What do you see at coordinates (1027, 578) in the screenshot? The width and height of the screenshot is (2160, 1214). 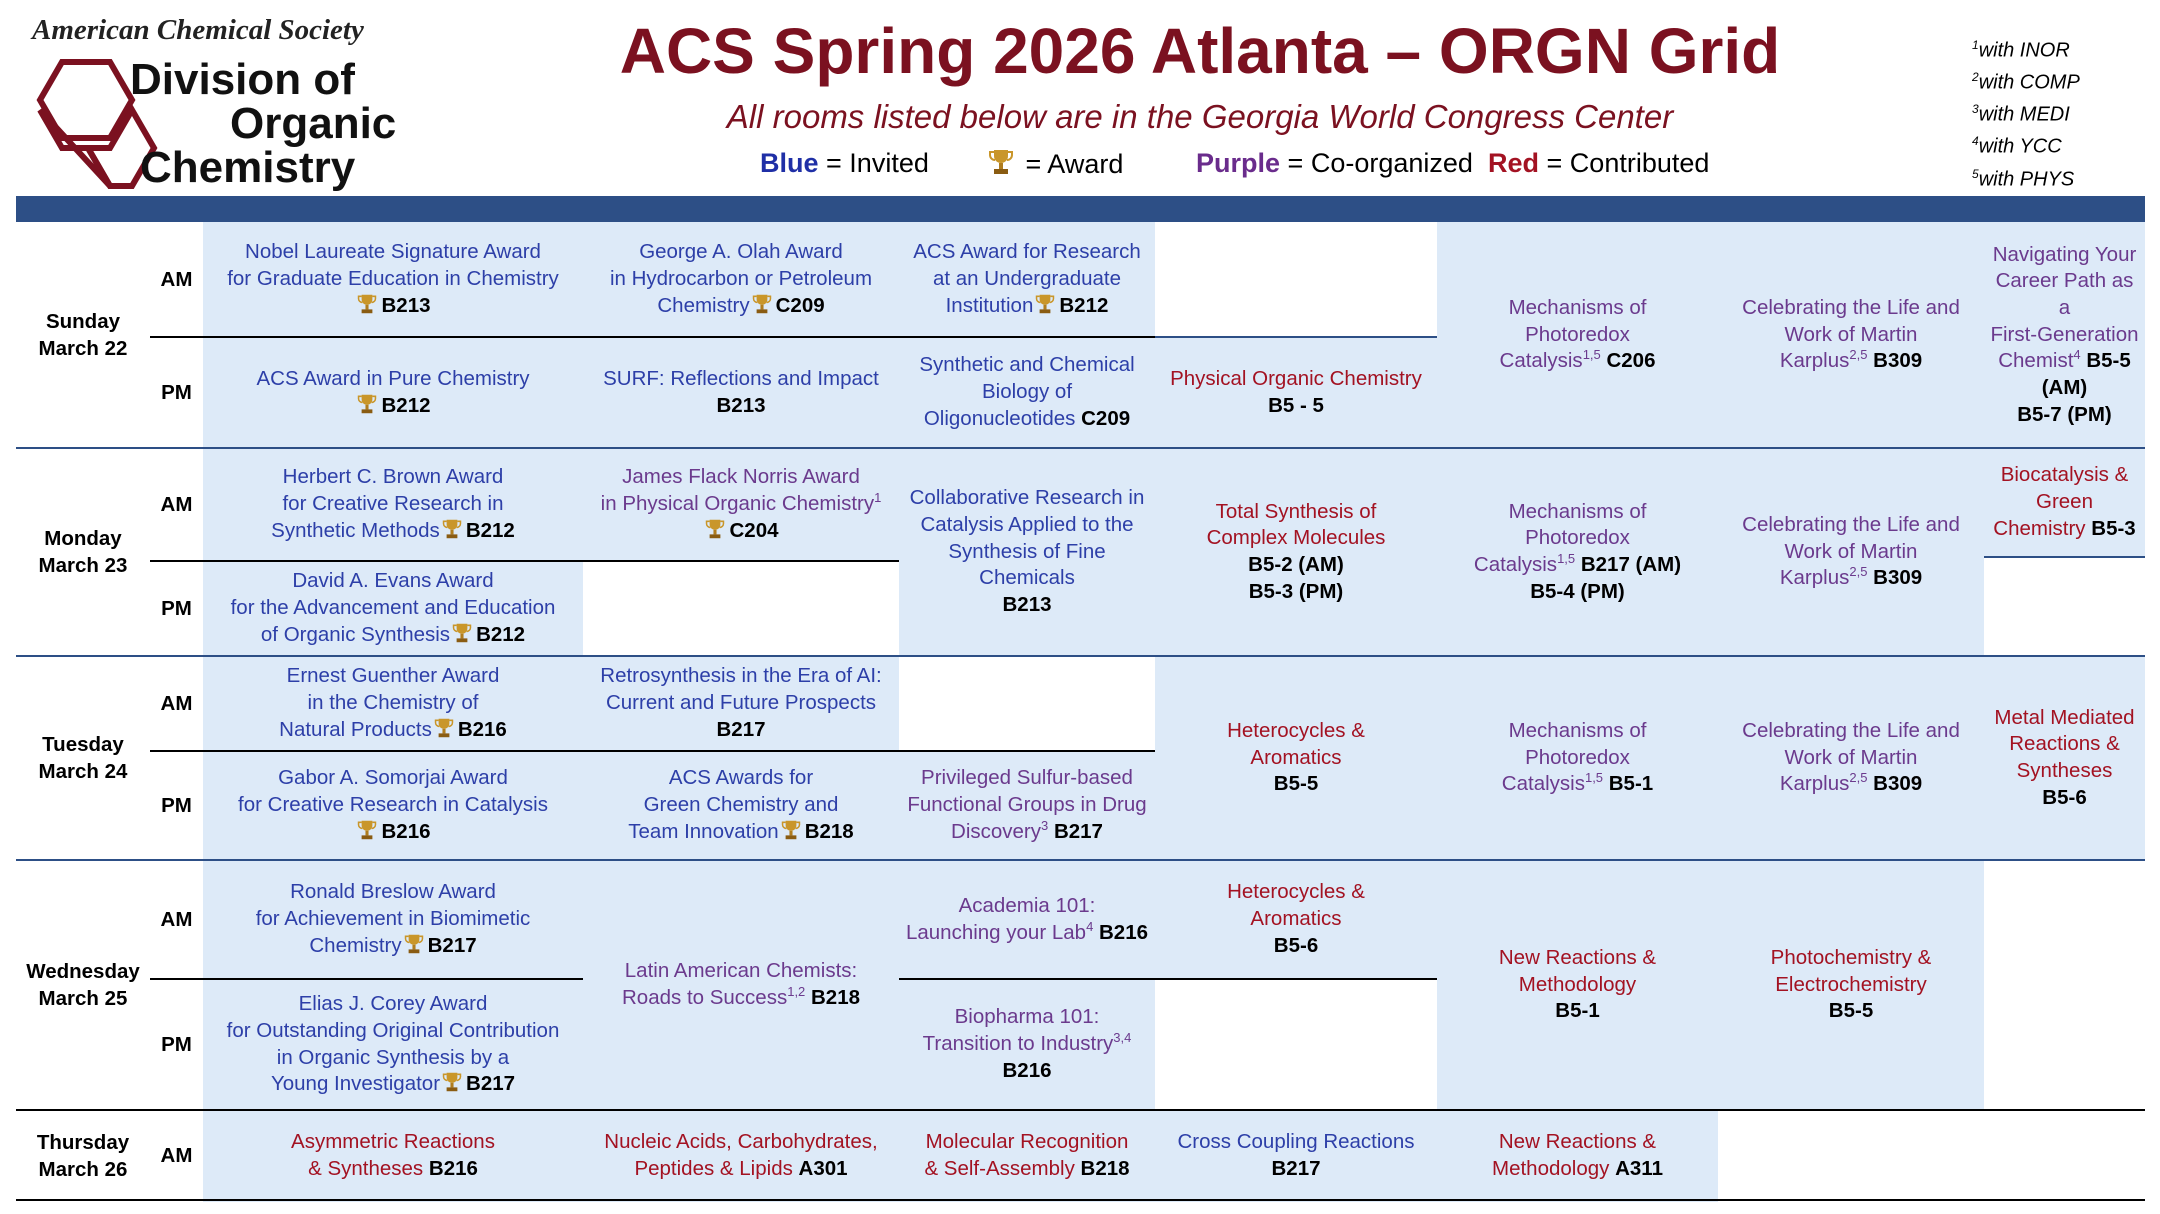 I see `session-title-line: Chemicals` at bounding box center [1027, 578].